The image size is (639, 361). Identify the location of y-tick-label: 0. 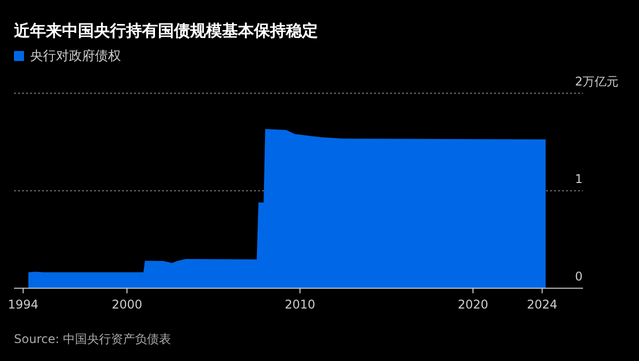
(579, 276).